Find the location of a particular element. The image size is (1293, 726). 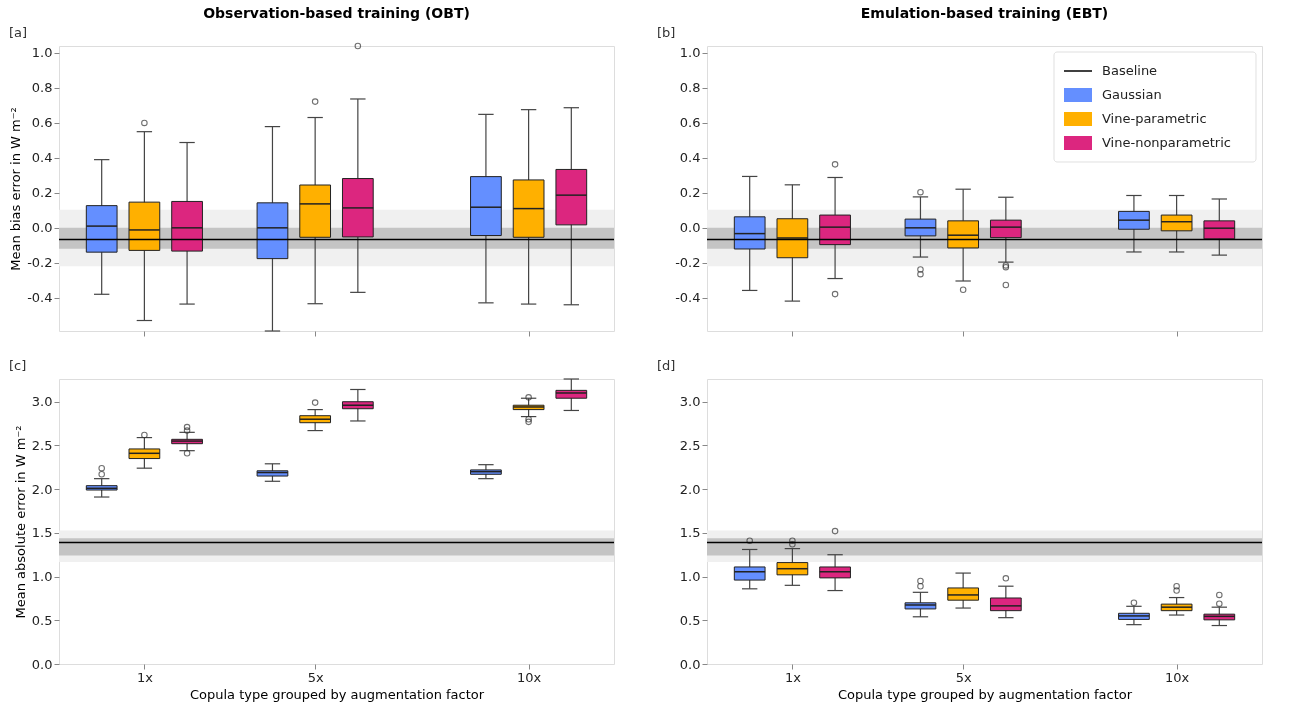

text: [b] is located at coordinates (666, 32).